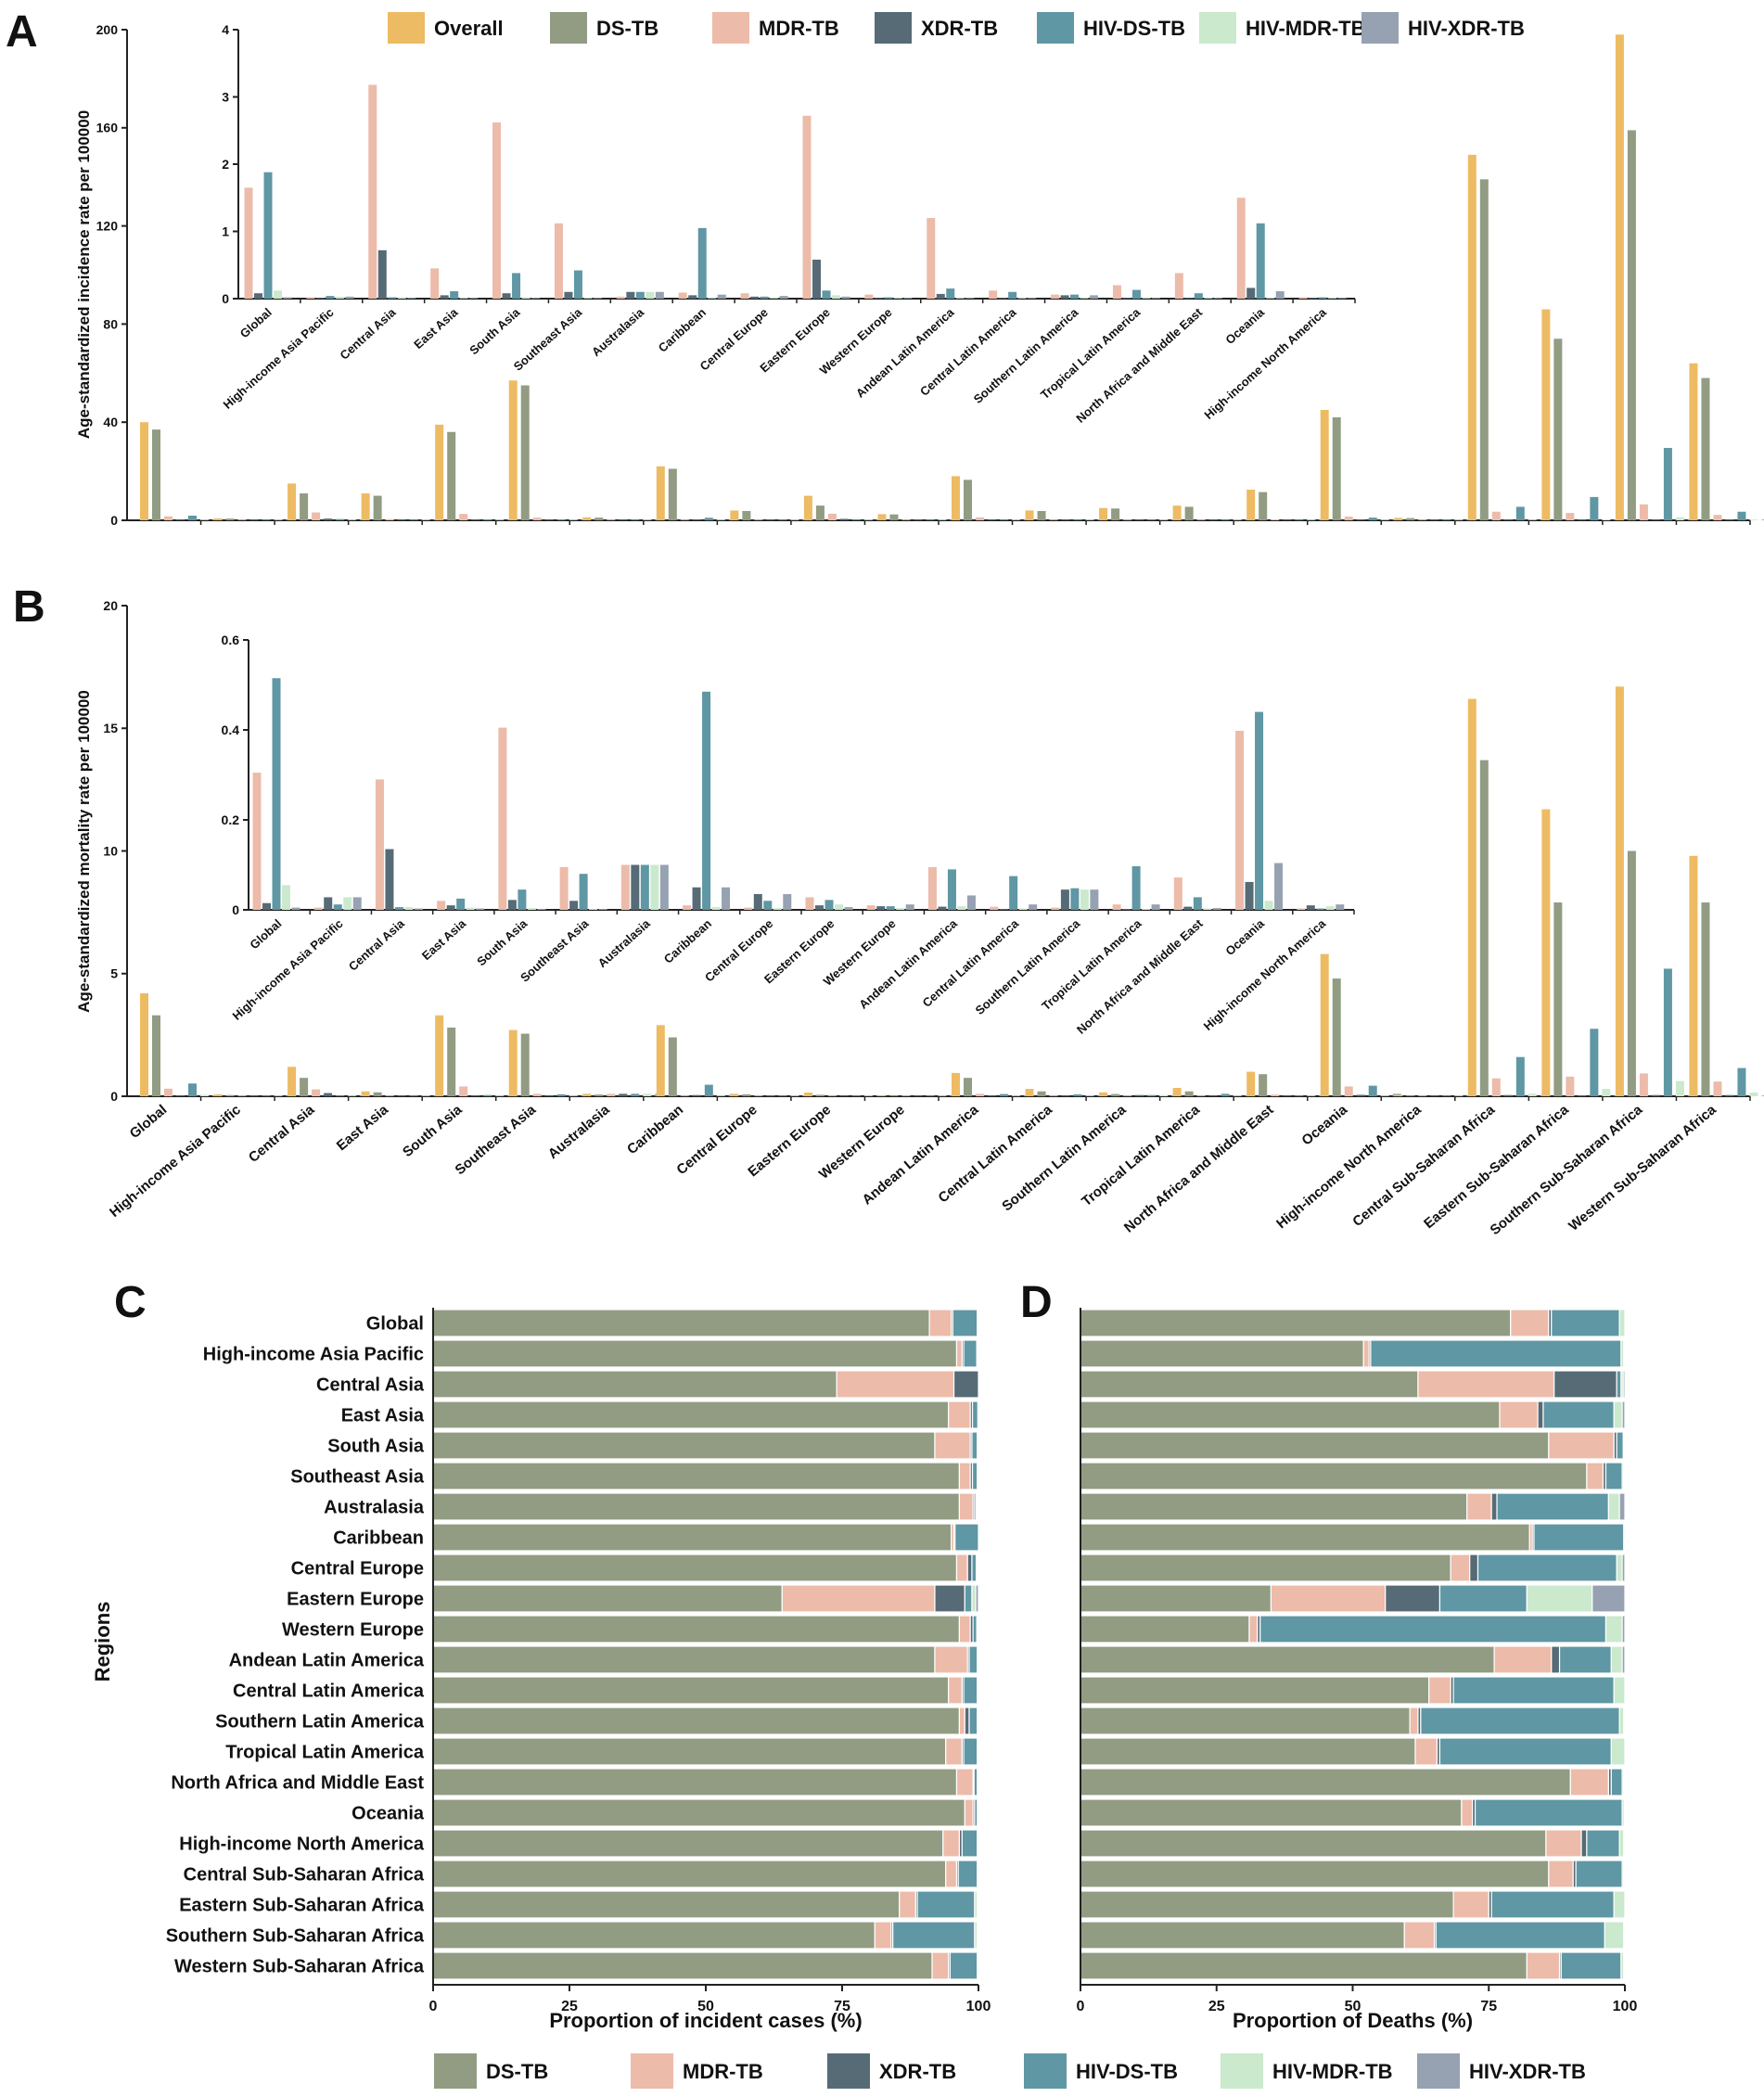 This screenshot has height=2097, width=1764. I want to click on bar-tropical-latin-america-hiv-mdr-tb, so click(1146, 298).